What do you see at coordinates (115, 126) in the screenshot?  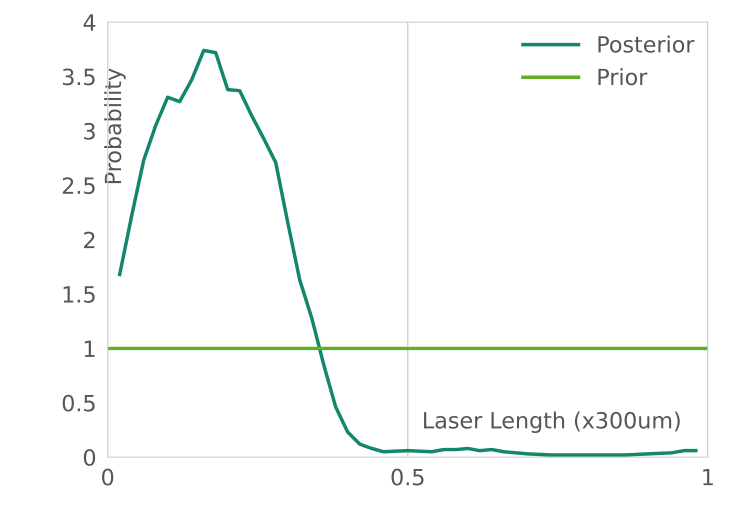 I see `y-axis-title: Probability` at bounding box center [115, 126].